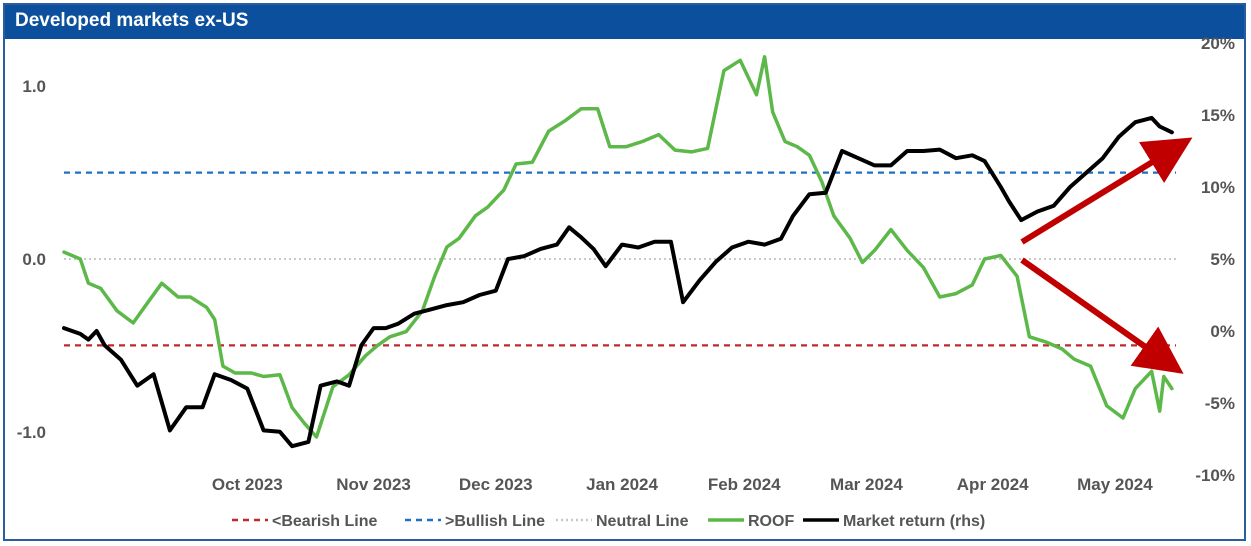 The image size is (1251, 546). I want to click on right-tick-label: 10%, so click(1218, 187).